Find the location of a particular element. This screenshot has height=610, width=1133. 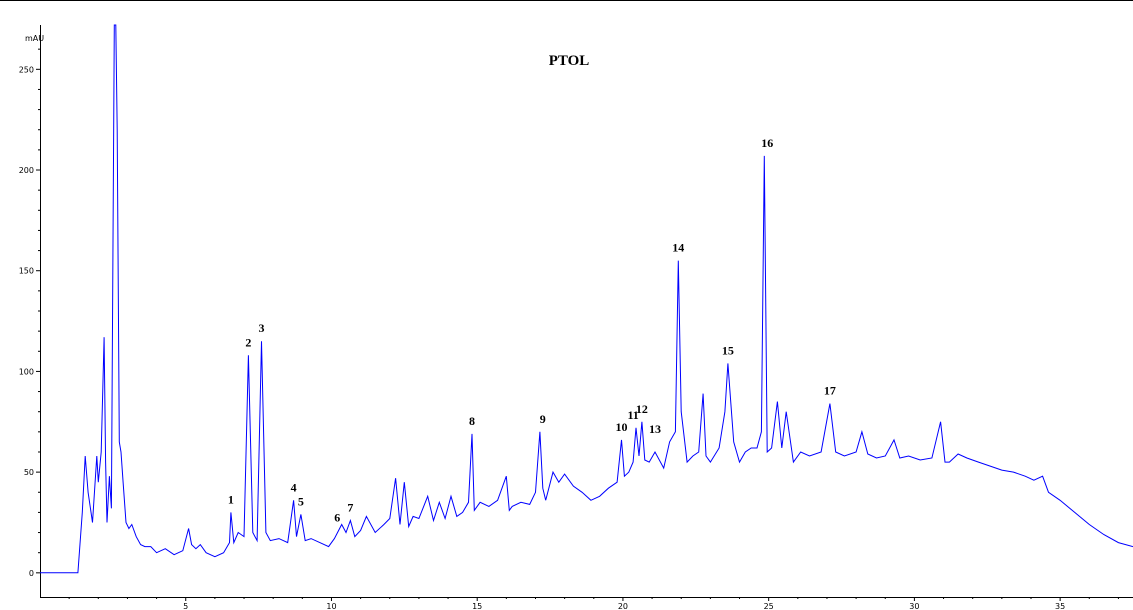

y-axis-unit-label: mAU is located at coordinates (34, 38).